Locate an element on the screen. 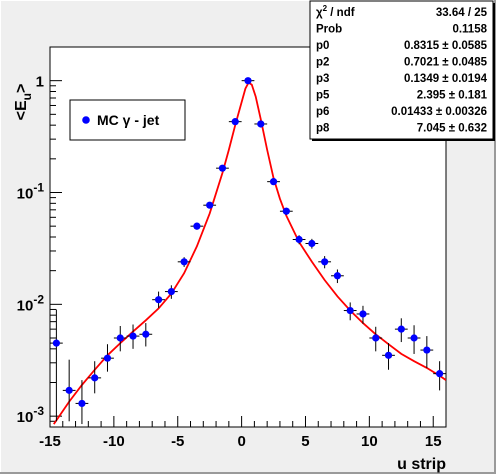 The image size is (496, 474). stats-box-frame is located at coordinates (401, 70).